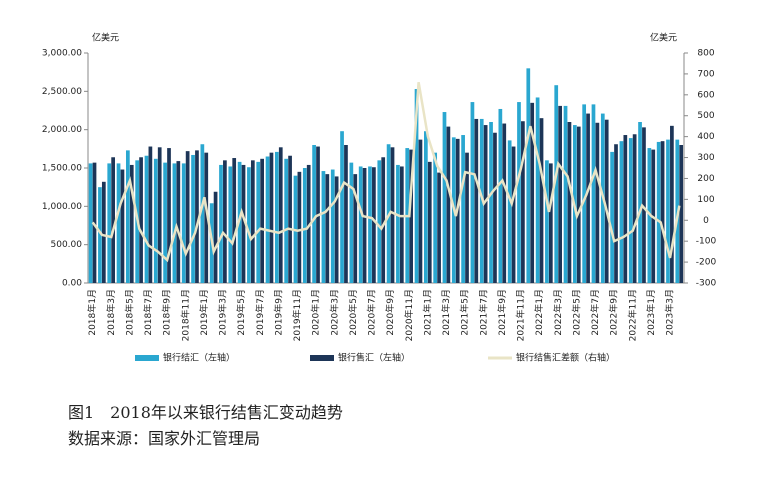  What do you see at coordinates (614, 312) in the screenshot?
I see `x-tick-label: 2022年9月` at bounding box center [614, 312].